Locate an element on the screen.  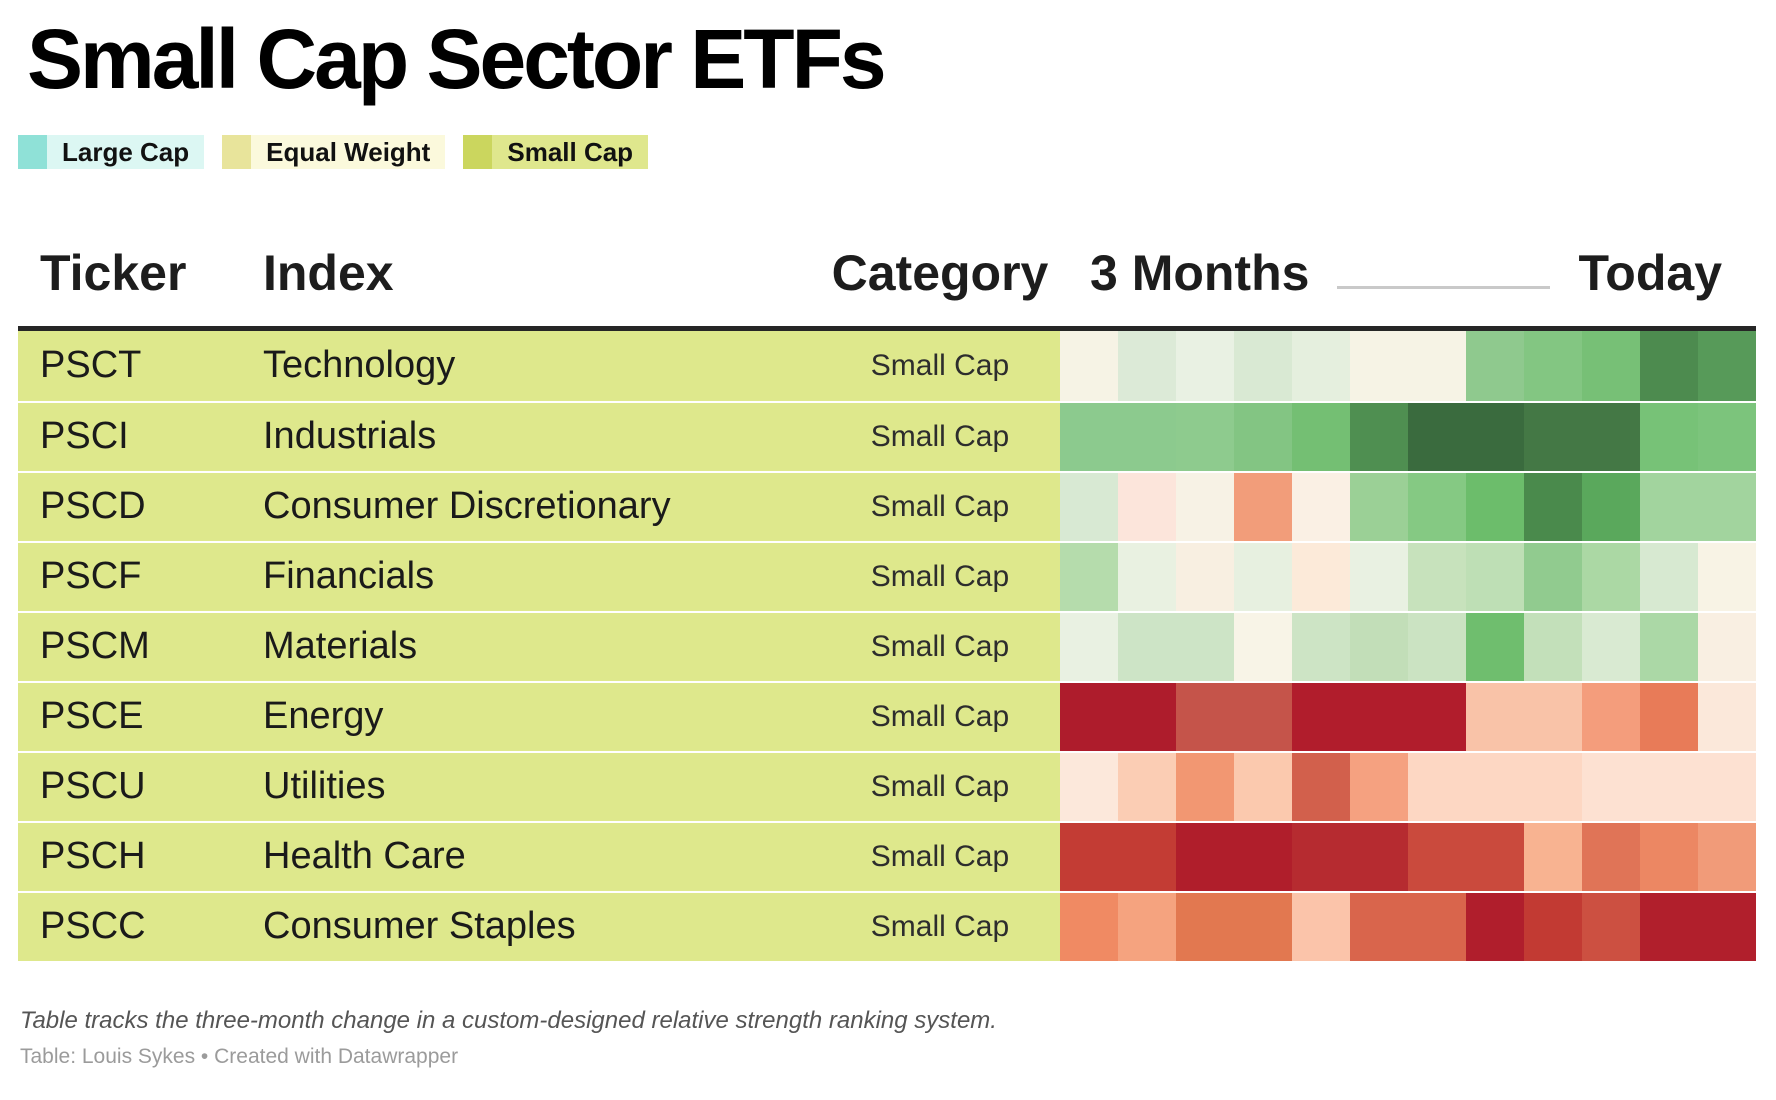
ticker-cell: PSCC is located at coordinates (93, 926).